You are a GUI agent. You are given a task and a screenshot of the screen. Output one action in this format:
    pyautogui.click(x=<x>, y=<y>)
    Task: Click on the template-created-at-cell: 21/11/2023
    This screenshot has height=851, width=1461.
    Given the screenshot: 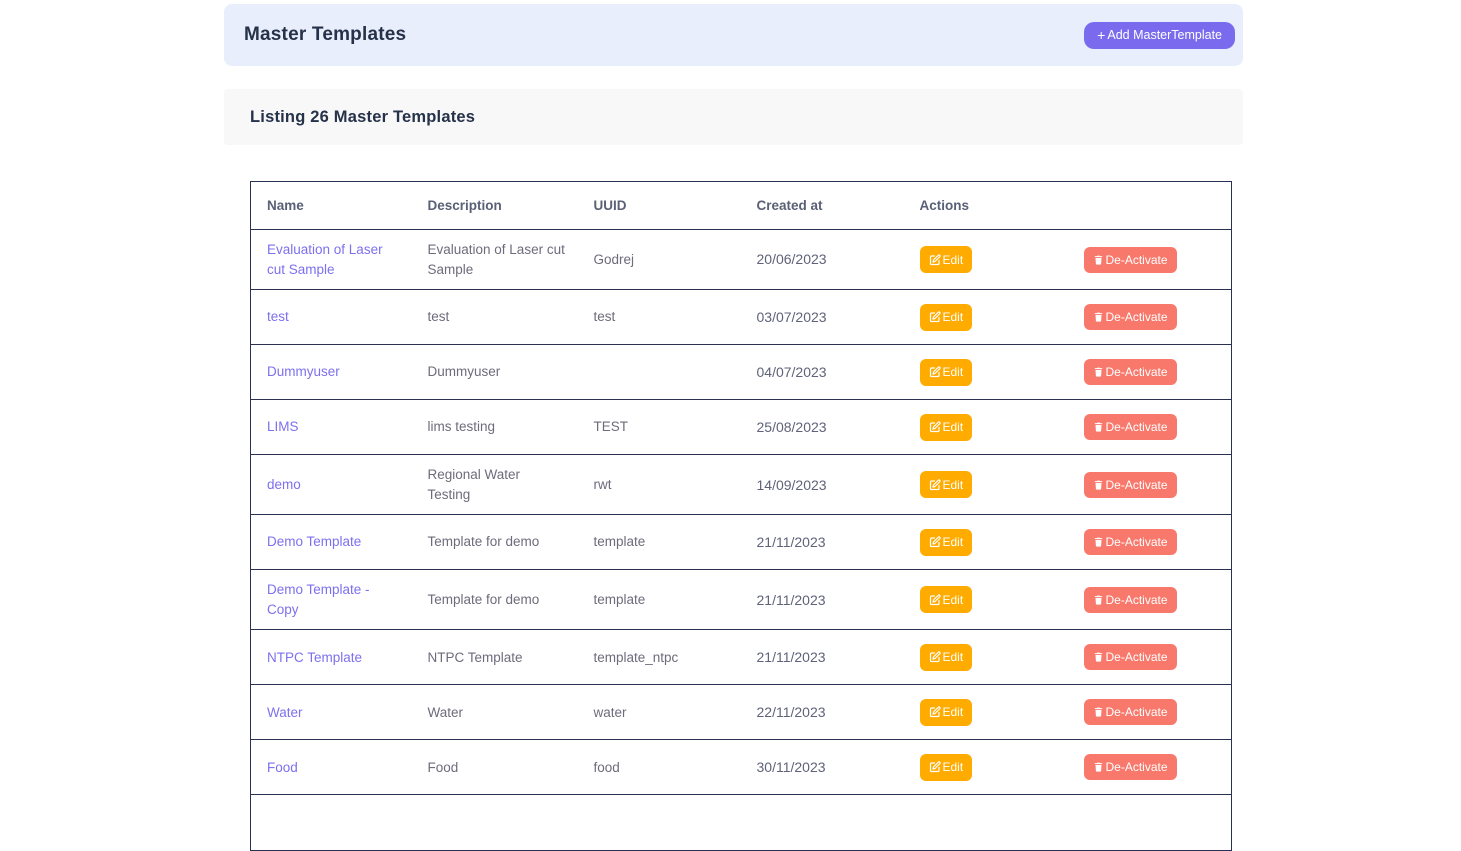 What is the action you would take?
    pyautogui.click(x=822, y=600)
    